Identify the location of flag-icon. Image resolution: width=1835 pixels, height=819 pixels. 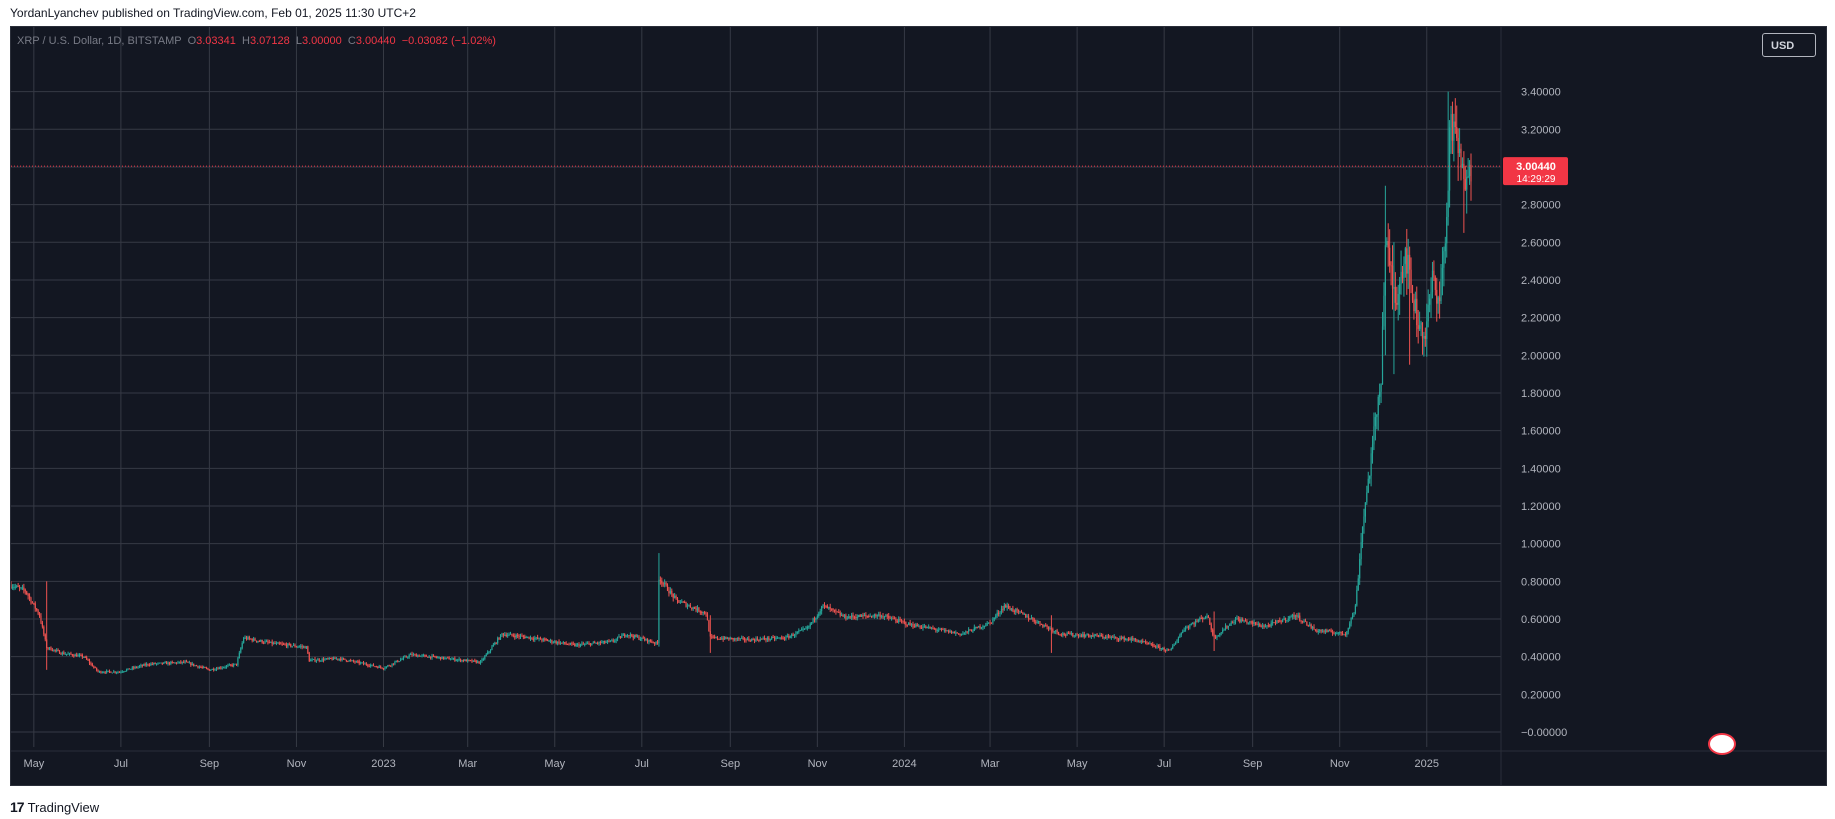
(1722, 744).